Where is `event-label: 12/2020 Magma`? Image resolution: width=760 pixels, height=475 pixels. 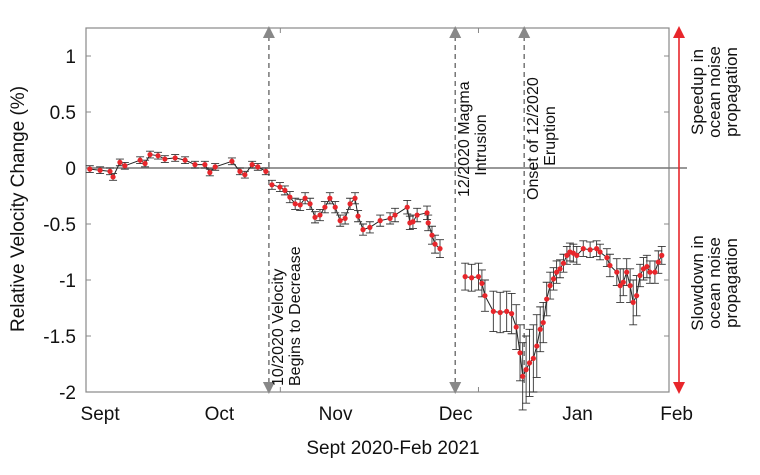
event-label: 12/2020 Magma is located at coordinates (464, 139).